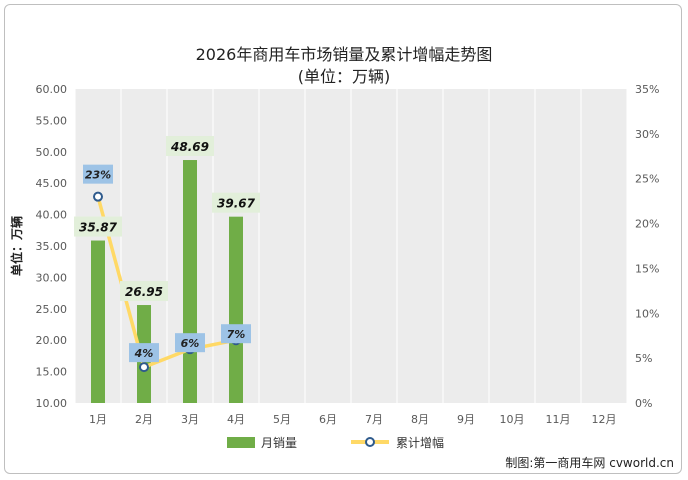  Describe the element at coordinates (52, 403) in the screenshot. I see `y-tick-label: 10.00` at that location.